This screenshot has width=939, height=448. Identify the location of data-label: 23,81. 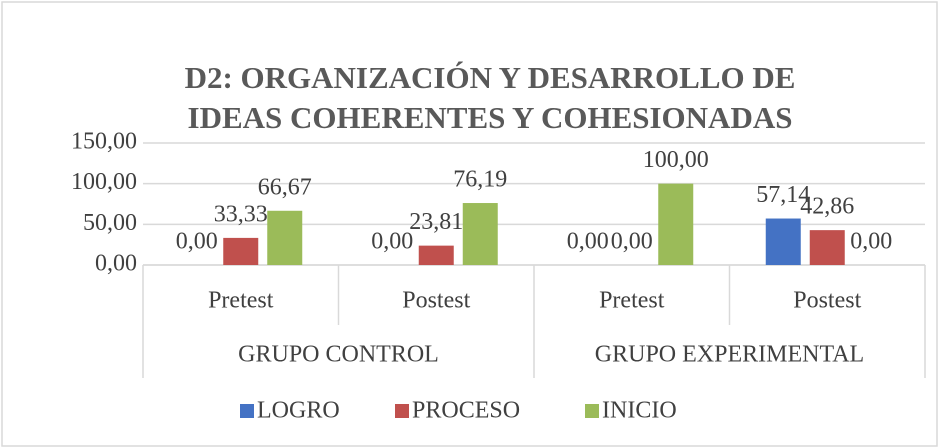
(436, 222).